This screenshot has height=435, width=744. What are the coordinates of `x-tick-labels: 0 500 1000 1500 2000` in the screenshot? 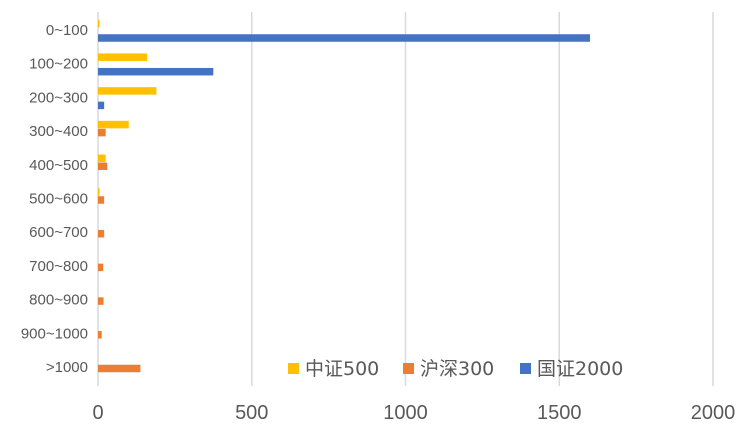 It's located at (413, 413).